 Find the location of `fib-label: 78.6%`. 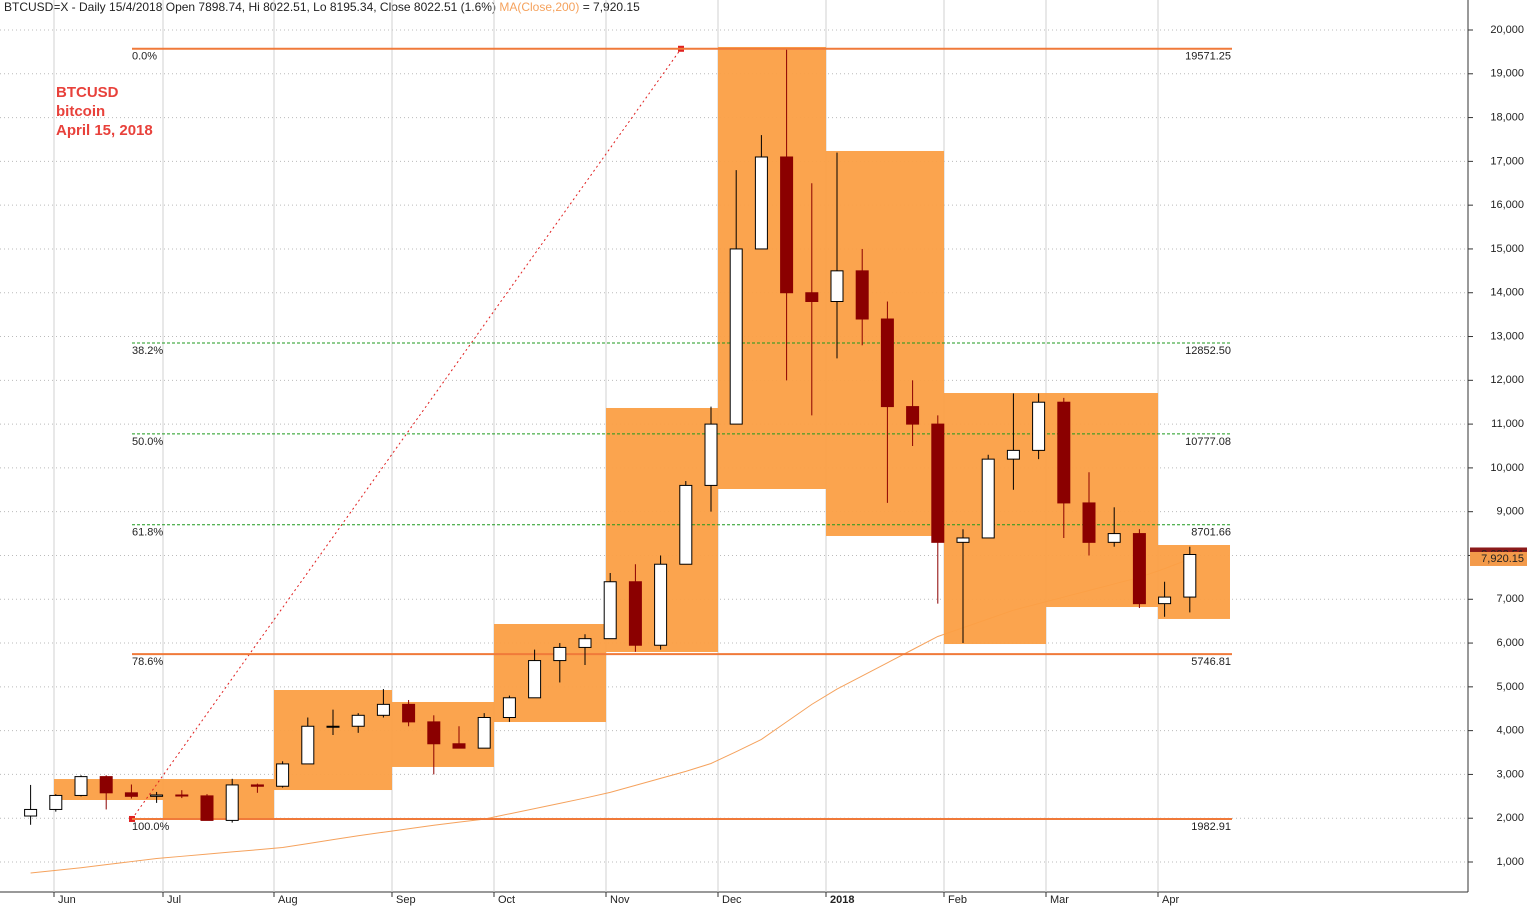

fib-label: 78.6% is located at coordinates (147, 662).